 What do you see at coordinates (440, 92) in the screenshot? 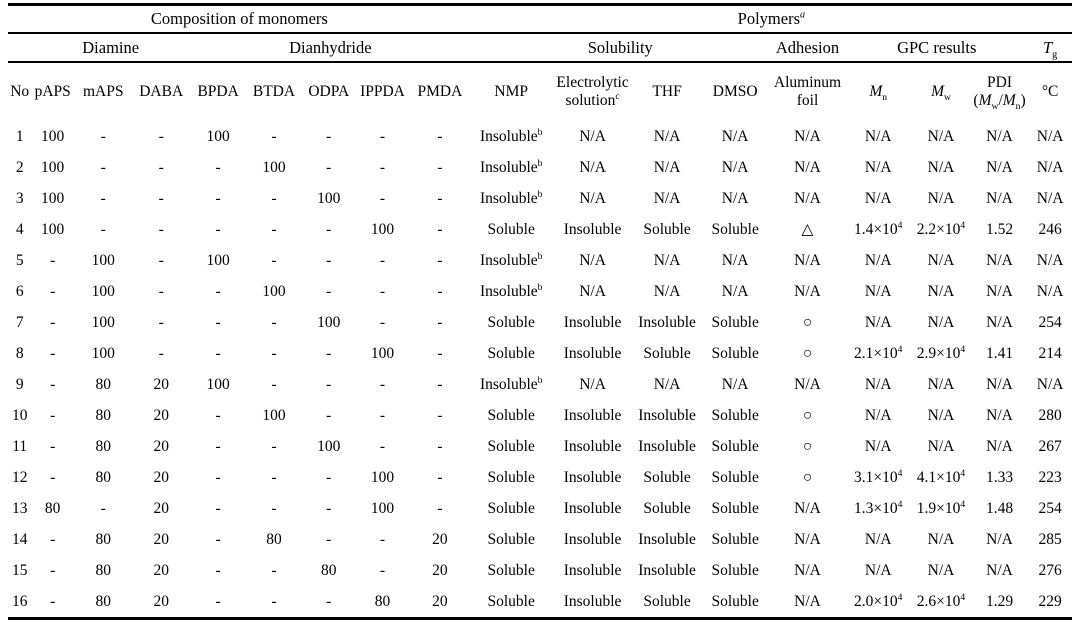
I see `column-header-8: PMDA` at bounding box center [440, 92].